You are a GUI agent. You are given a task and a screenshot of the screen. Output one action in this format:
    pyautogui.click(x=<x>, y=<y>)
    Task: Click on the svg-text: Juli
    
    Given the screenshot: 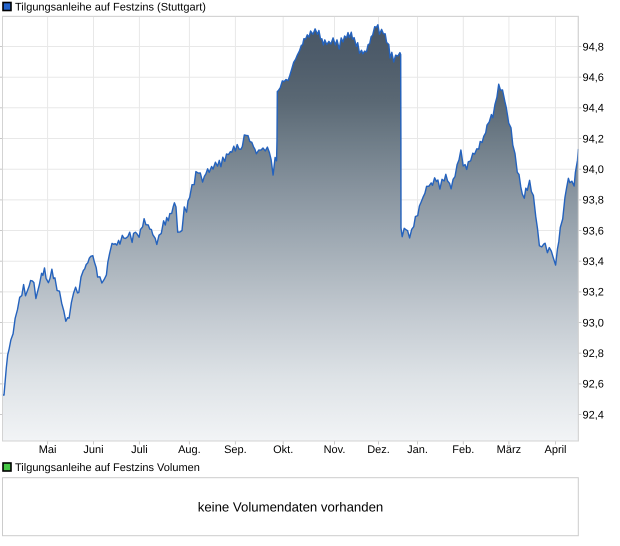 What is the action you would take?
    pyautogui.click(x=139, y=450)
    